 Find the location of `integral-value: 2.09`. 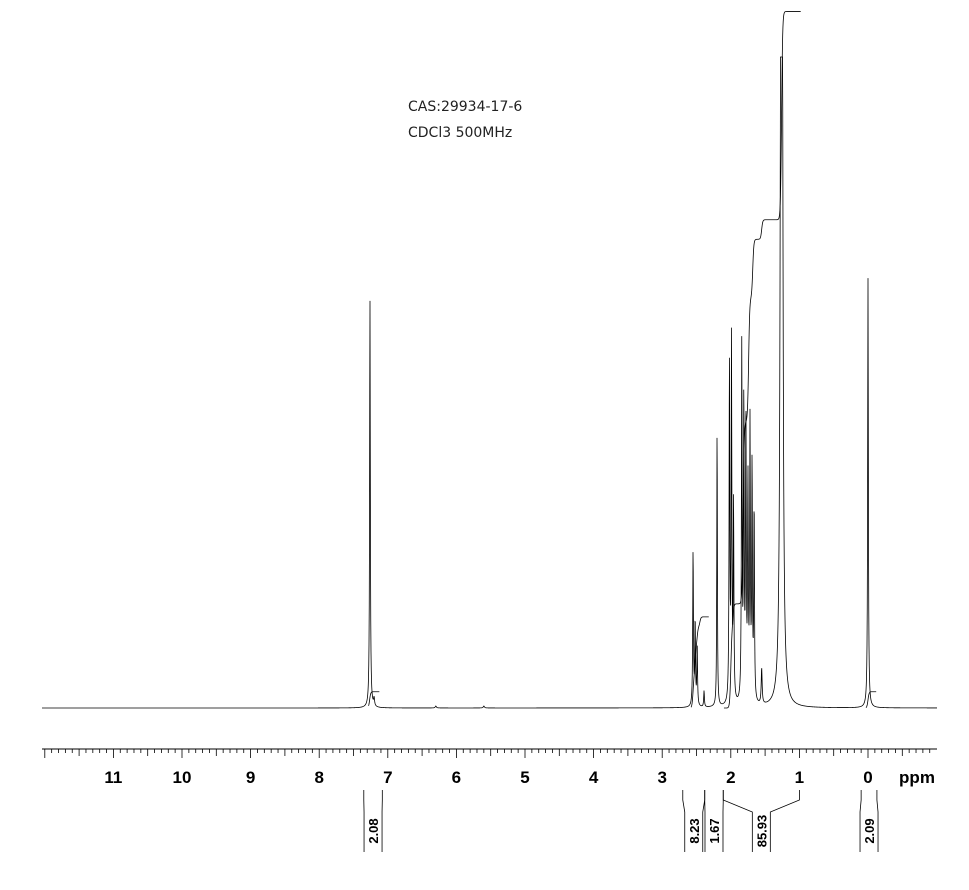

integral-value: 2.09 is located at coordinates (869, 830).